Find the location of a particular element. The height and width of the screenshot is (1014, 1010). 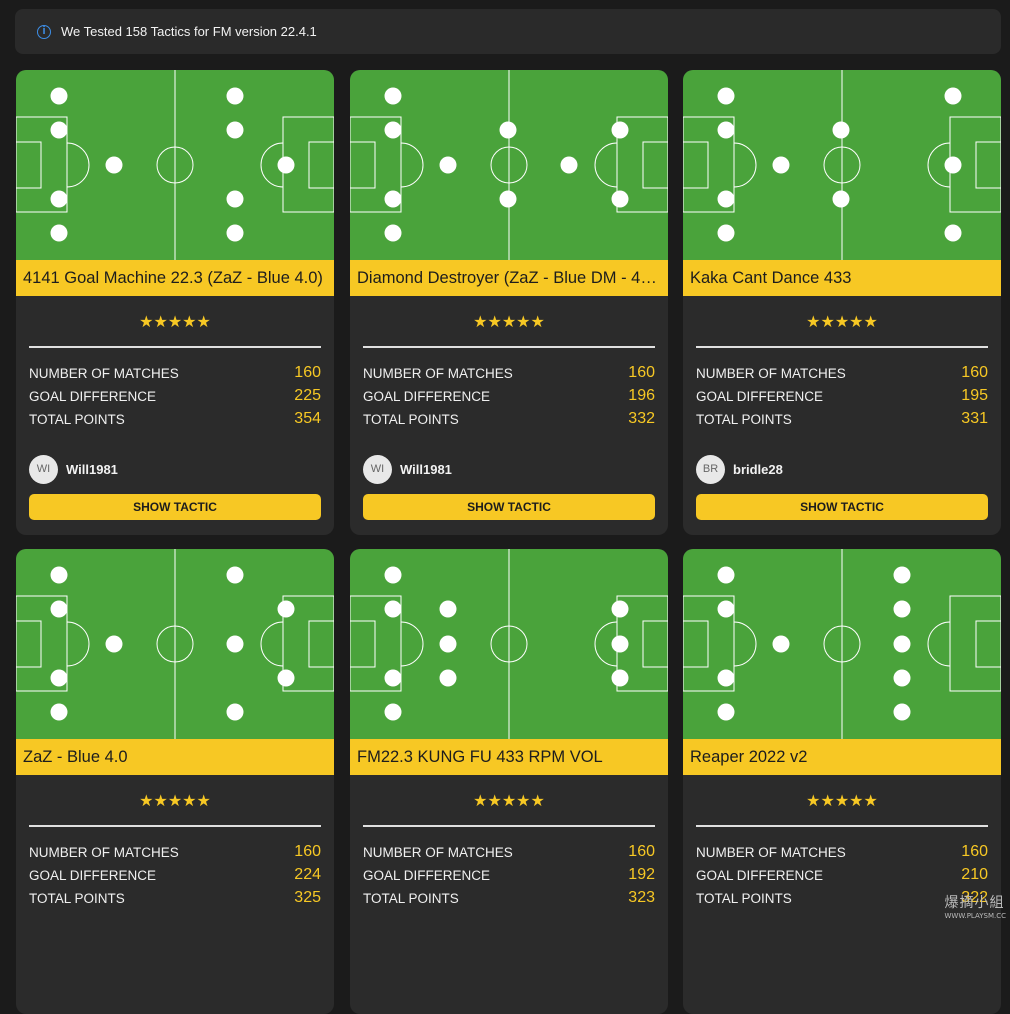

stat-value: 331 is located at coordinates (974, 418).